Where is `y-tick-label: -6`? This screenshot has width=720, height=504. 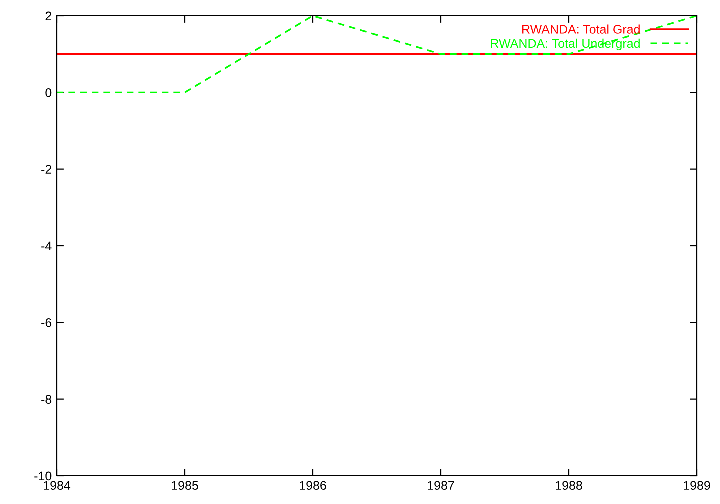
y-tick-label: -6 is located at coordinates (47, 323).